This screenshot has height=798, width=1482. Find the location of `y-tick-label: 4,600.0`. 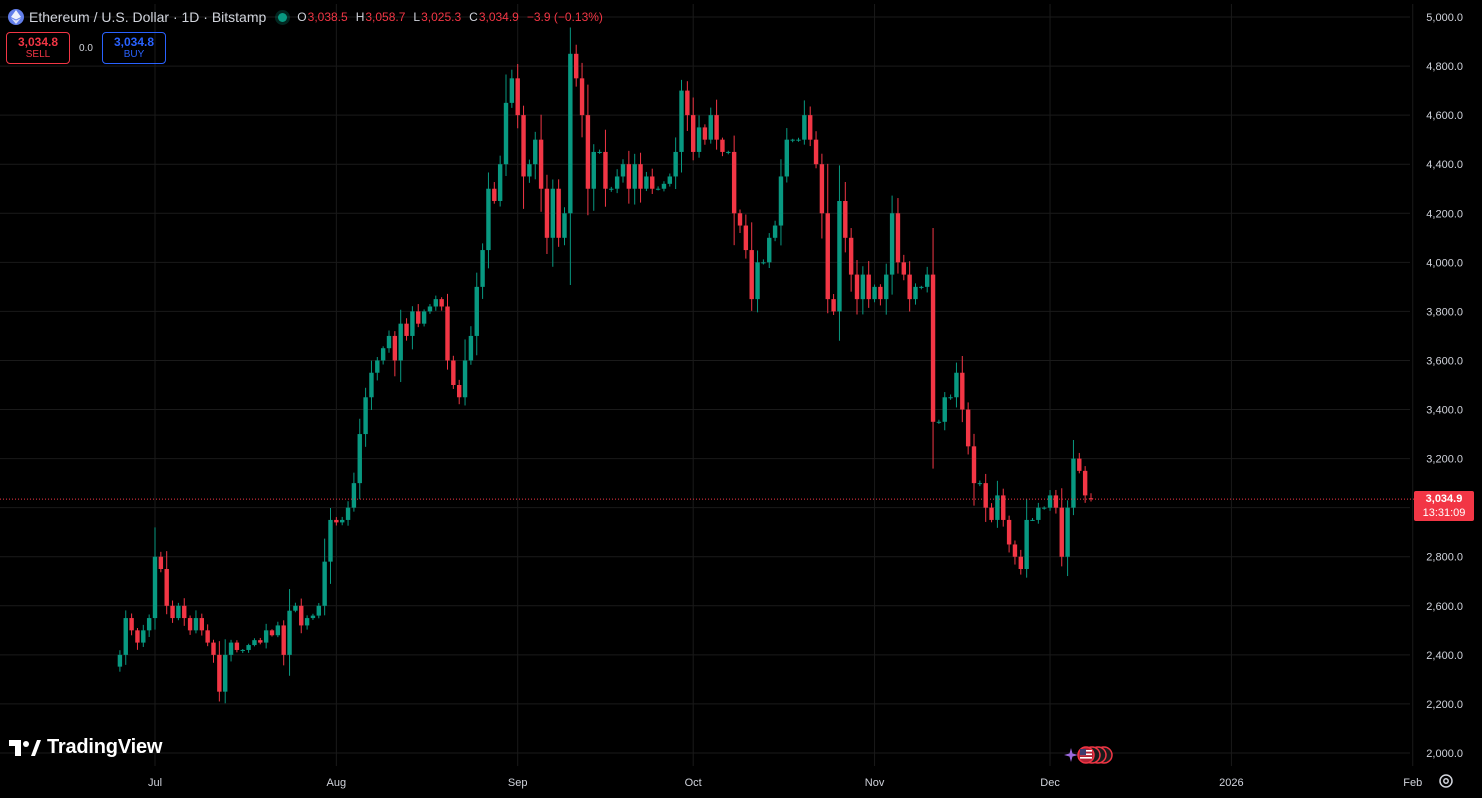

y-tick-label: 4,600.0 is located at coordinates (1444, 116).